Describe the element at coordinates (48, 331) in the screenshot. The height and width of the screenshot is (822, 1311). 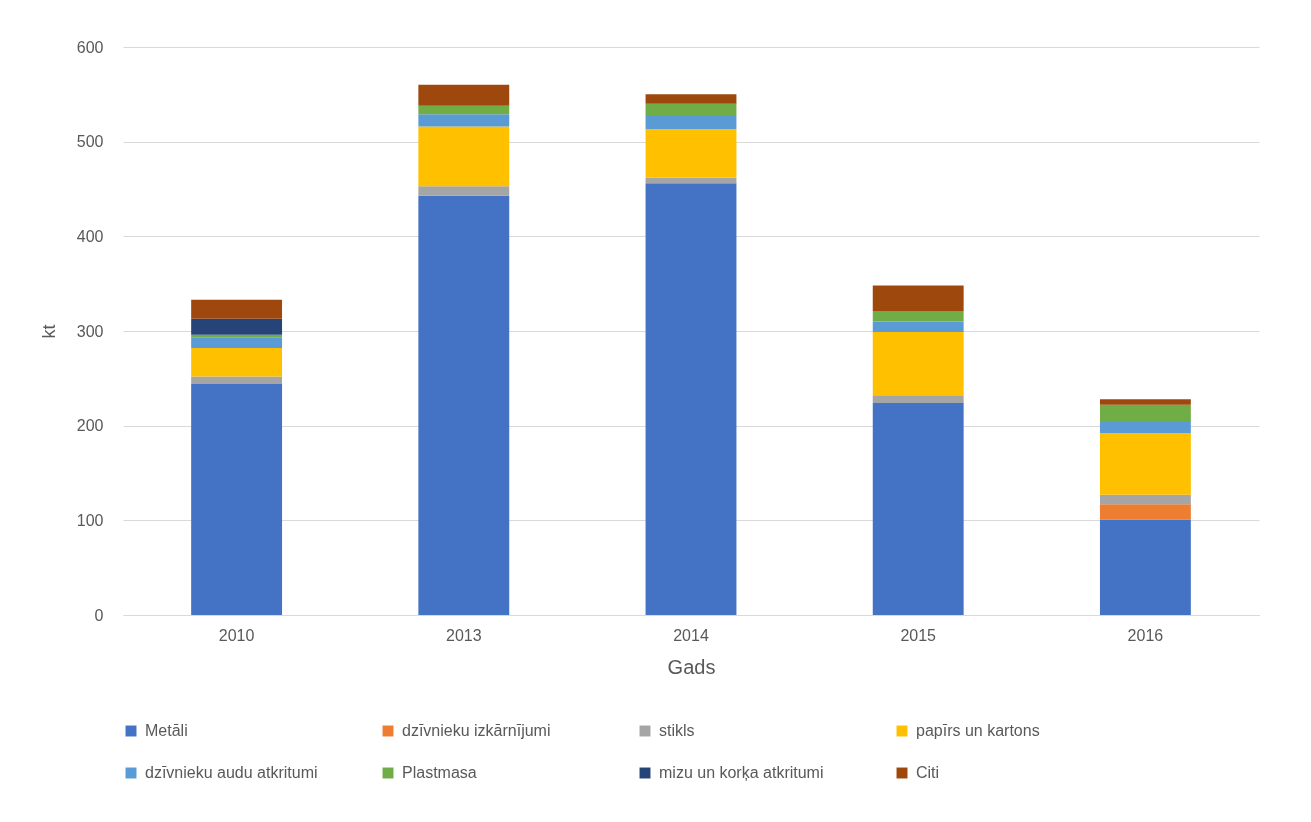
I see `y-axis-title: kt` at that location.